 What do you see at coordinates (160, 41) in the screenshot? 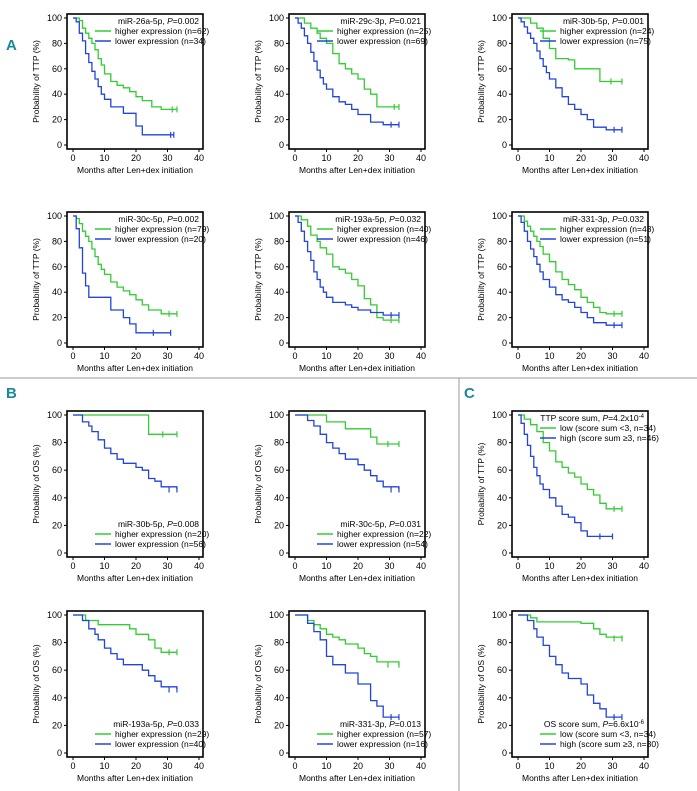
I see `legend-label: lower expression (n=34)` at bounding box center [160, 41].